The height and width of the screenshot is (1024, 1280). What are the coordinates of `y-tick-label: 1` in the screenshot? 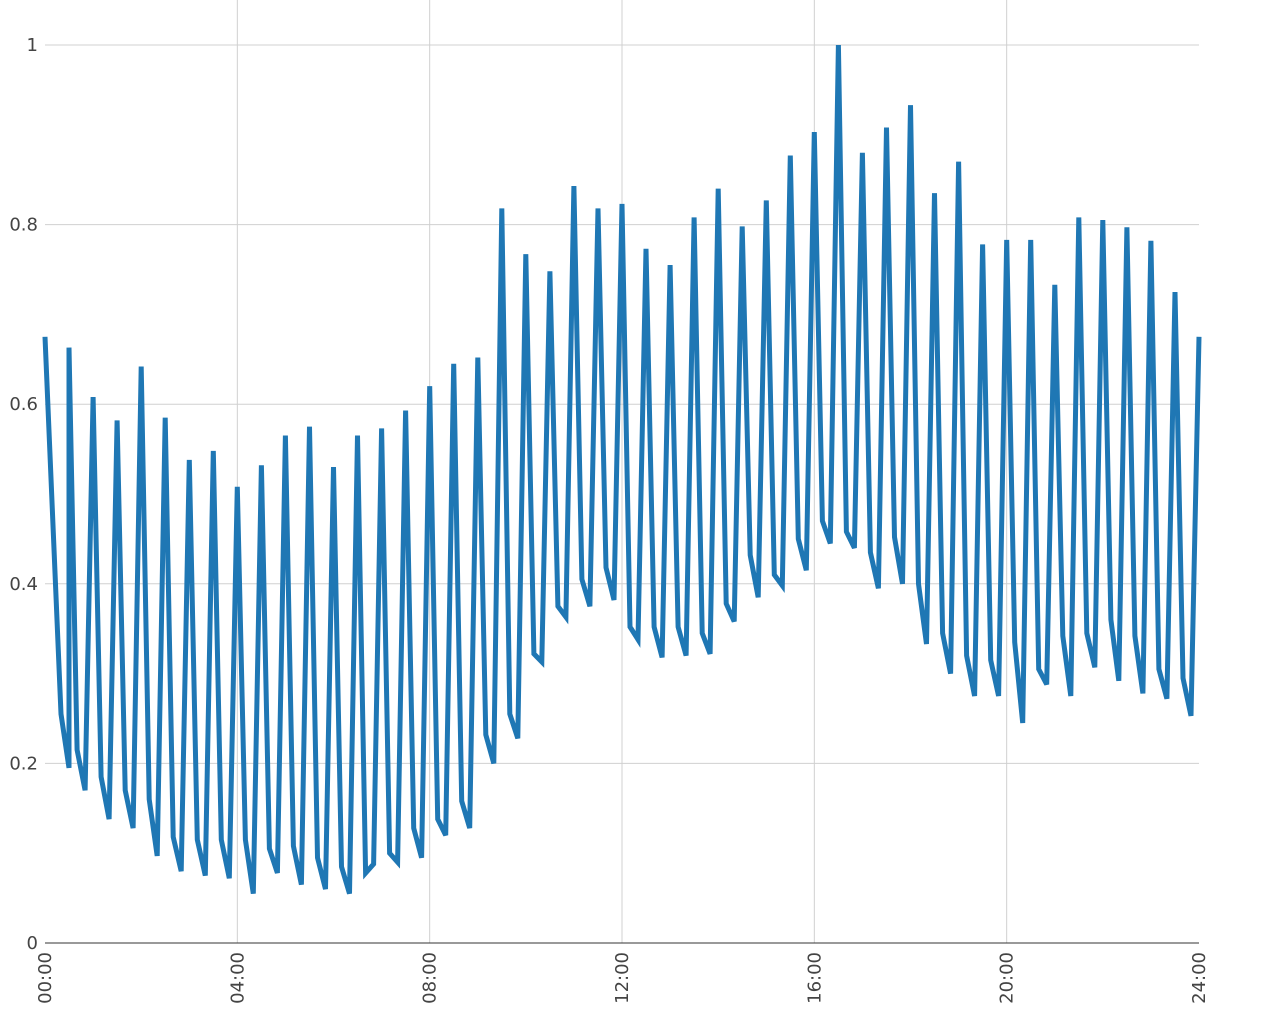 It's located at (32, 45).